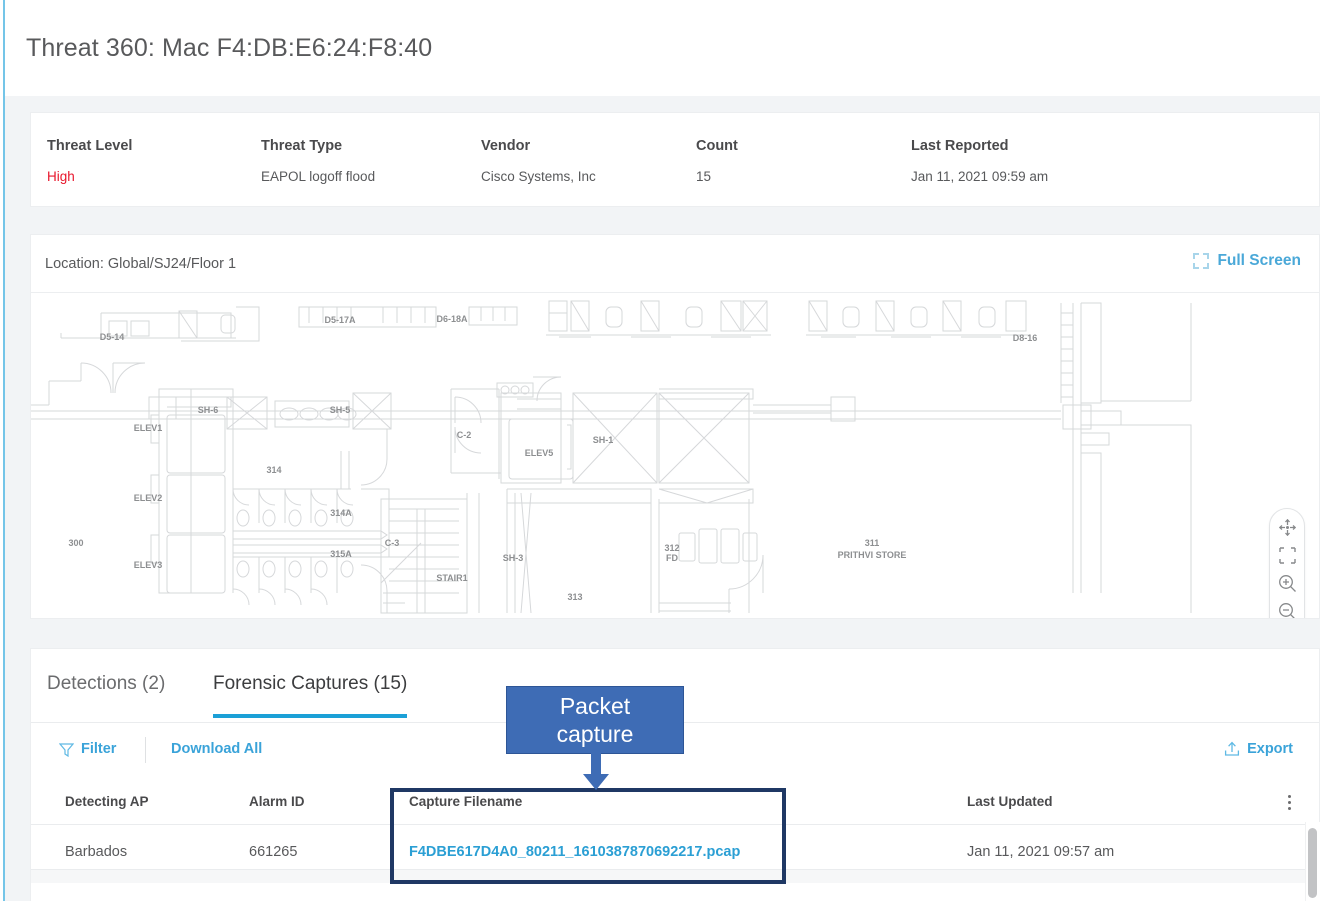  What do you see at coordinates (318, 176) in the screenshot?
I see `threat-type-value: EAPOL logoff flood` at bounding box center [318, 176].